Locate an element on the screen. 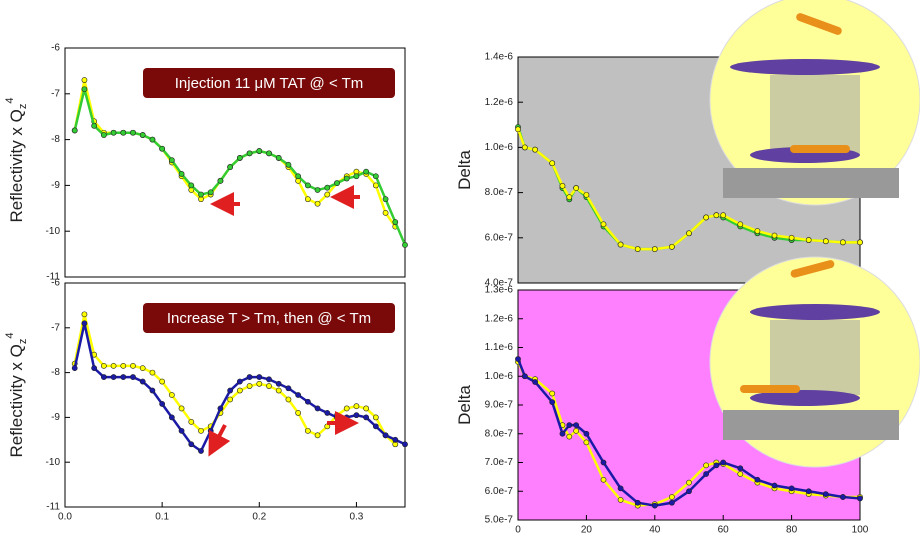  headgroups is located at coordinates (805, 398).